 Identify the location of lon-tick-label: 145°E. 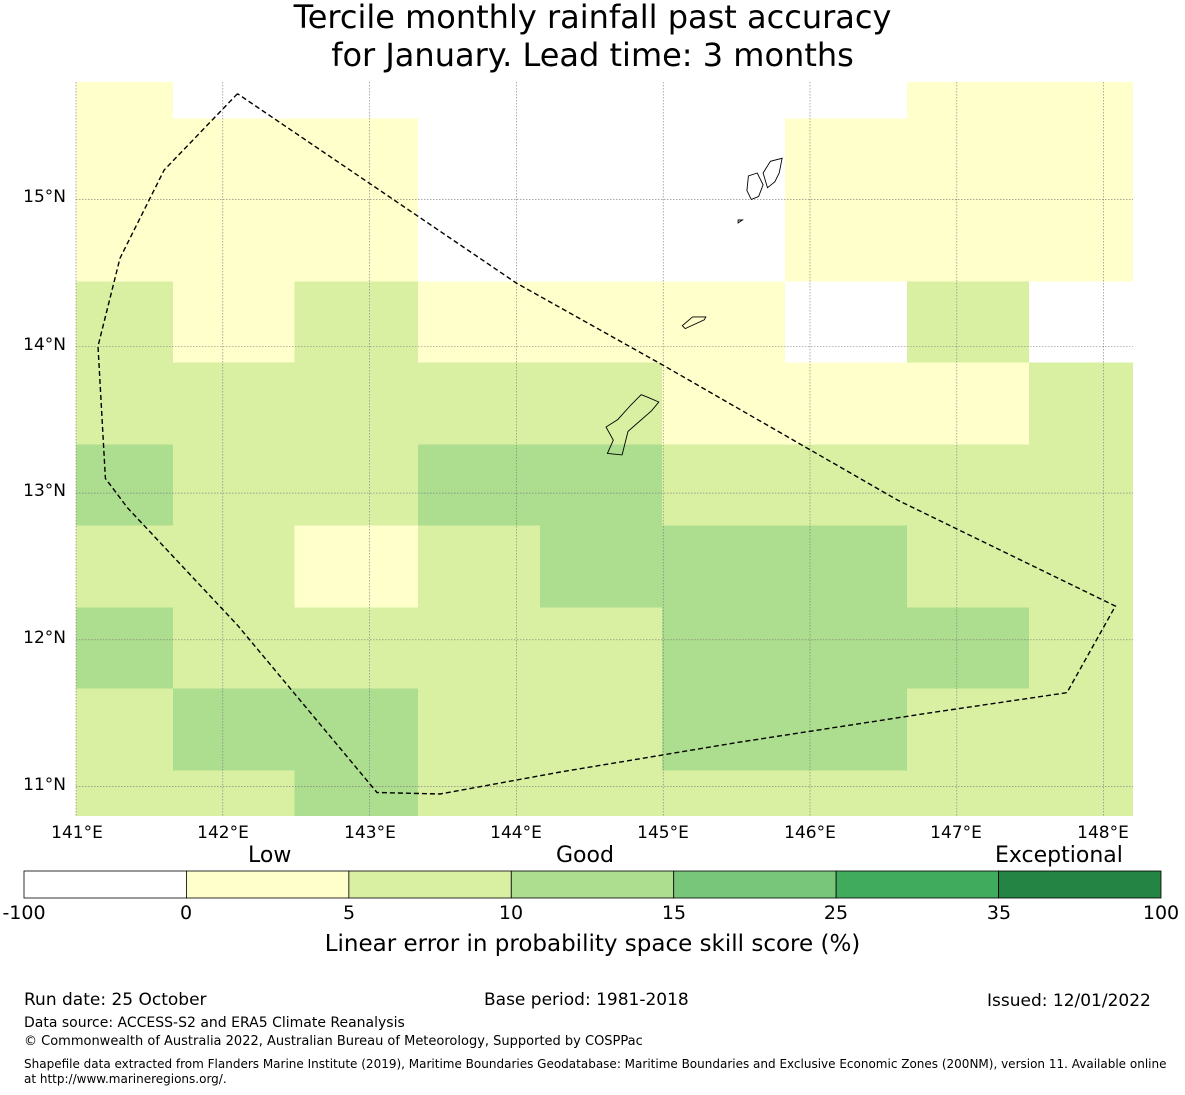
(663, 833).